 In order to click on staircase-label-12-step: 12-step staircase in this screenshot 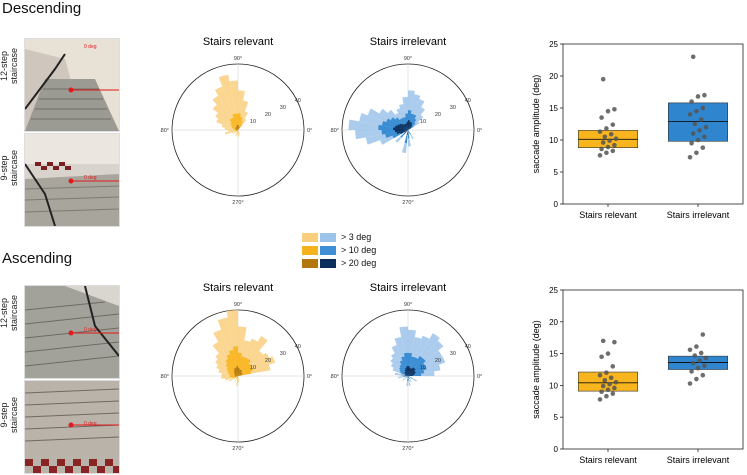, I will do `click(9, 313)`.